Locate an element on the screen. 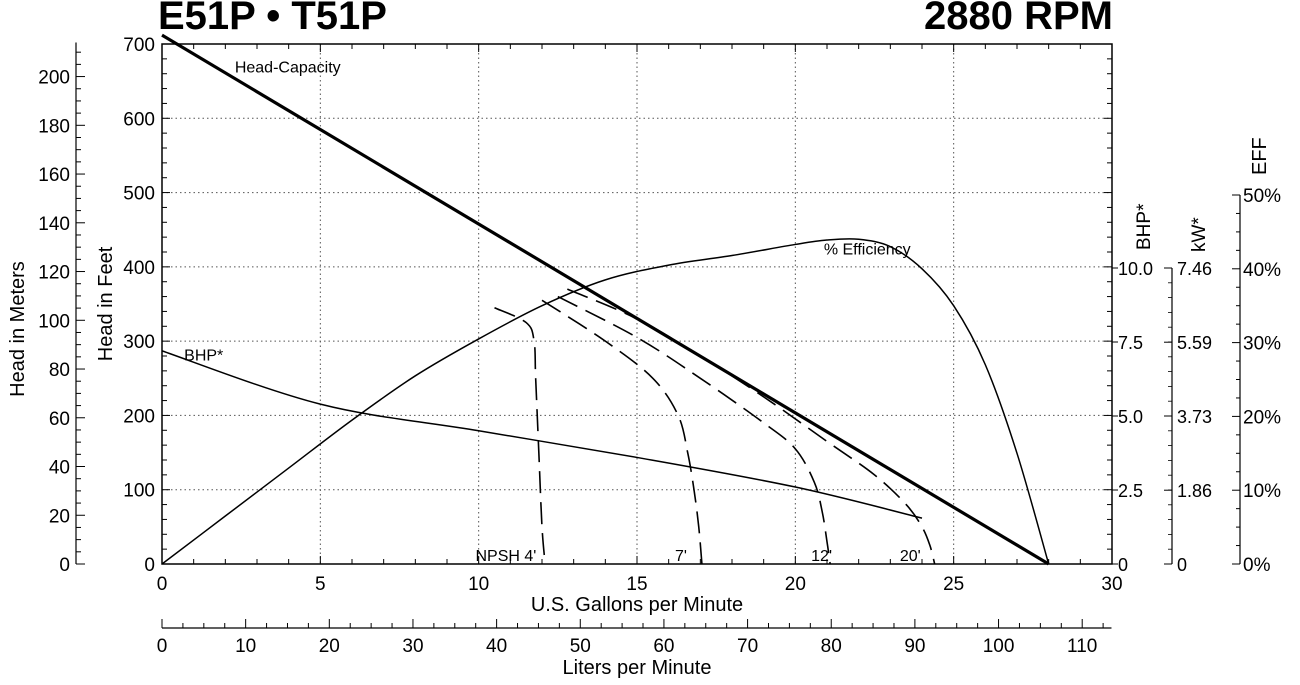  y-meters-tick-label: 180 is located at coordinates (54, 126).